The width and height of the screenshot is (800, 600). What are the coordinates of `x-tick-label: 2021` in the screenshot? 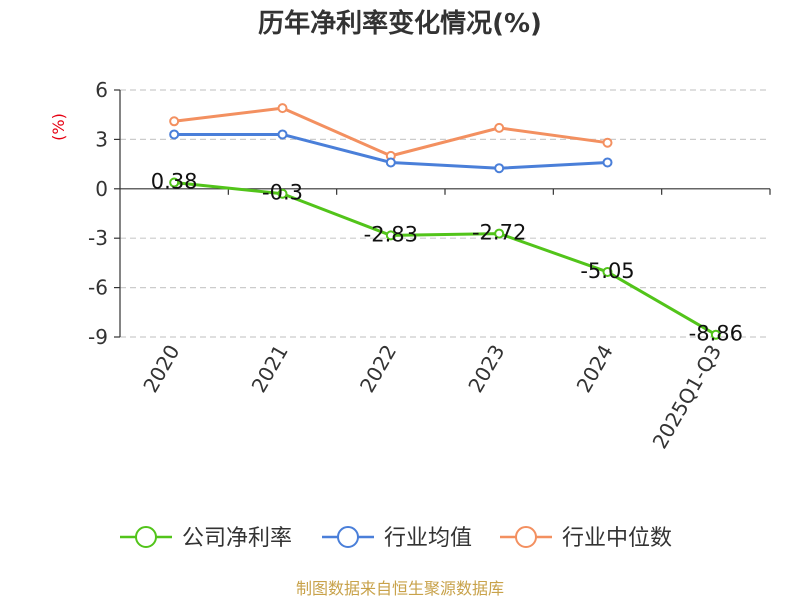 It's located at (270, 369).